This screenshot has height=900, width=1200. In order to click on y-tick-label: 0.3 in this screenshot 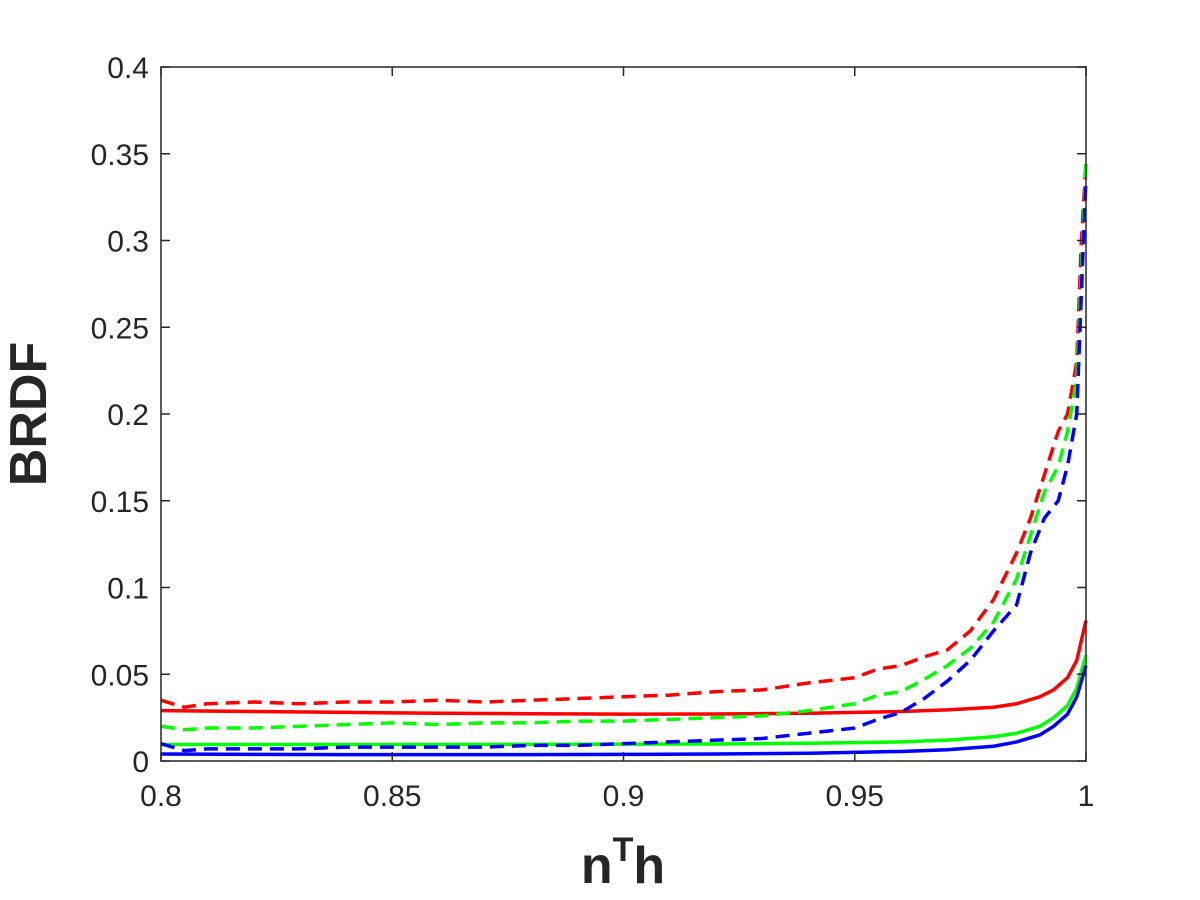, I will do `click(128, 242)`.